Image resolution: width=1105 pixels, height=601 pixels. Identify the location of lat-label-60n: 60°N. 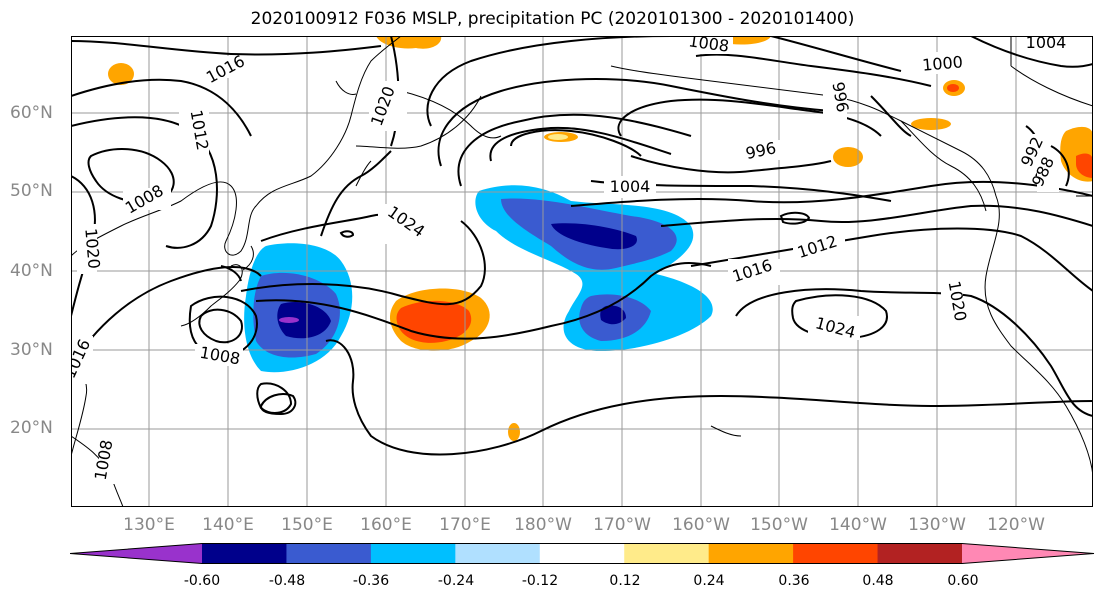
(31, 113).